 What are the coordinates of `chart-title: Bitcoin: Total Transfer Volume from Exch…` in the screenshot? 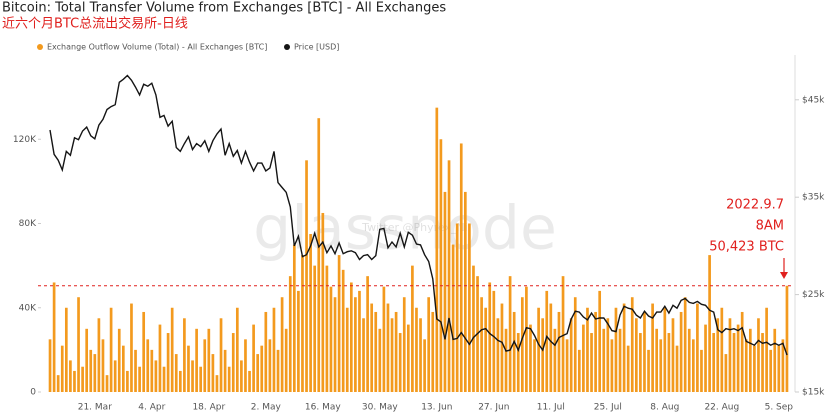 It's located at (224, 8).